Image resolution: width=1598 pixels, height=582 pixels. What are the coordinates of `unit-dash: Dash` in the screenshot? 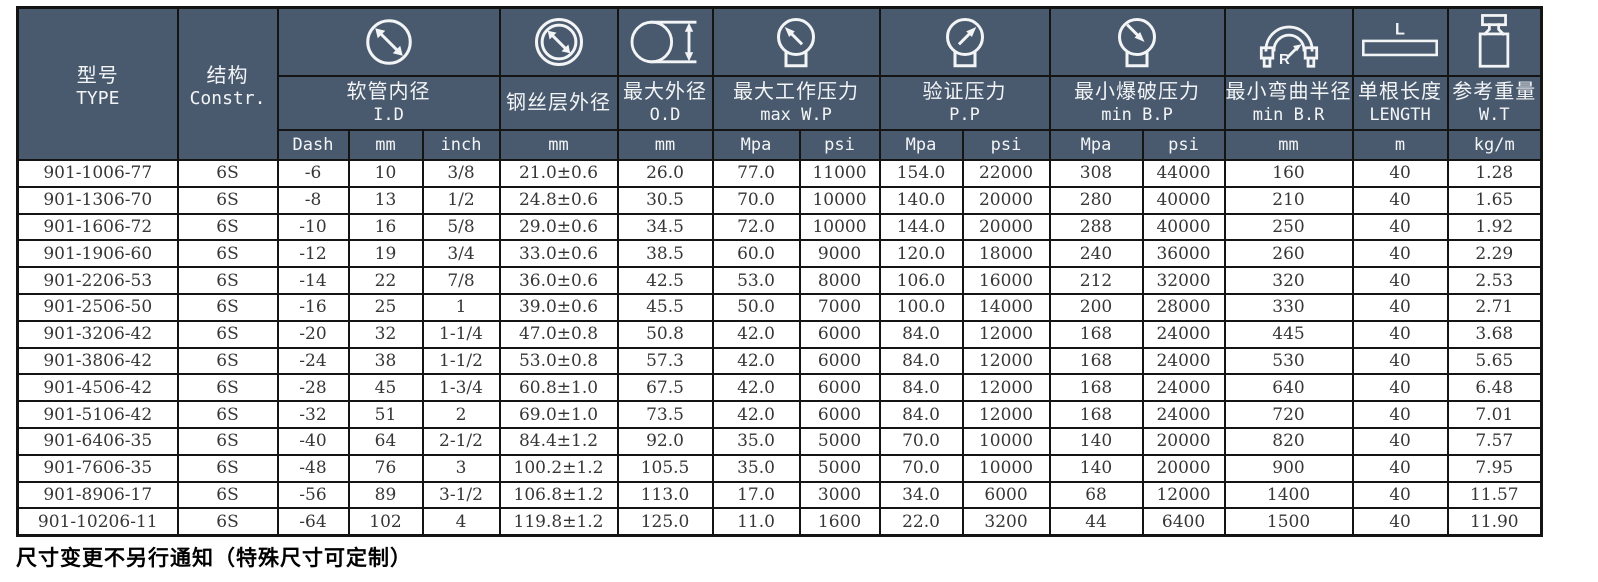 It's located at (313, 145).